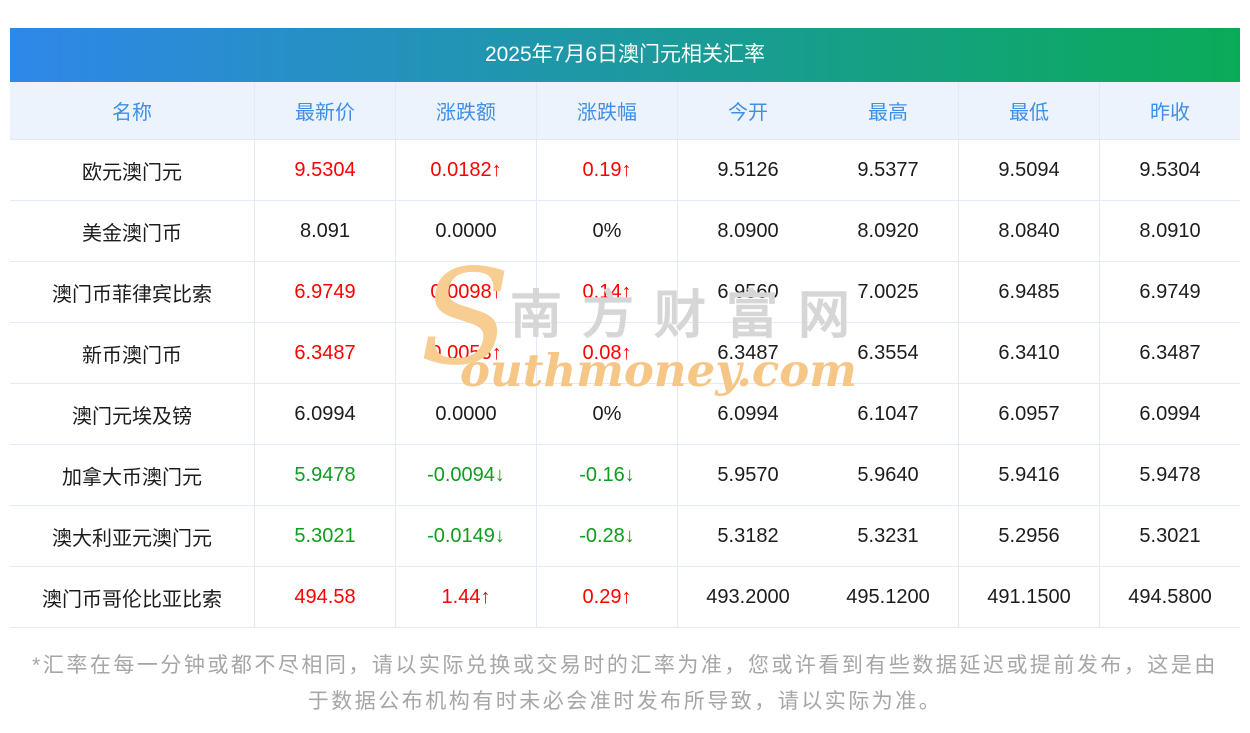 This screenshot has width=1250, height=733. I want to click on latest-price: 5.9478, so click(325, 475).